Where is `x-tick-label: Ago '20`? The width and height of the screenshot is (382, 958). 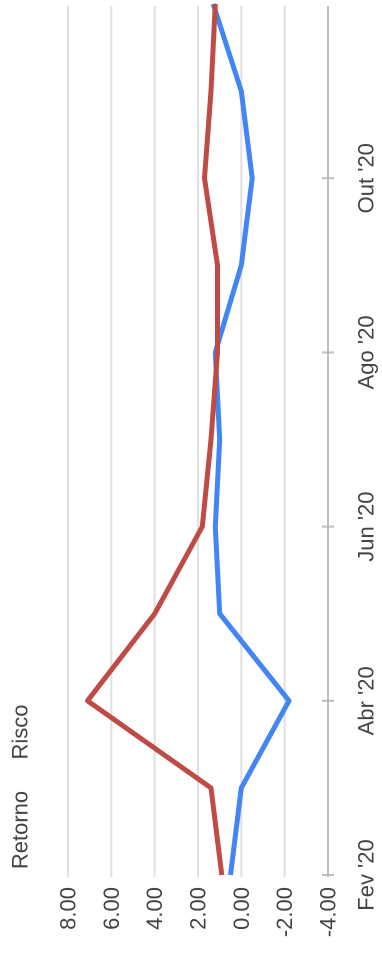 x-tick-label: Ago '20 is located at coordinates (366, 352).